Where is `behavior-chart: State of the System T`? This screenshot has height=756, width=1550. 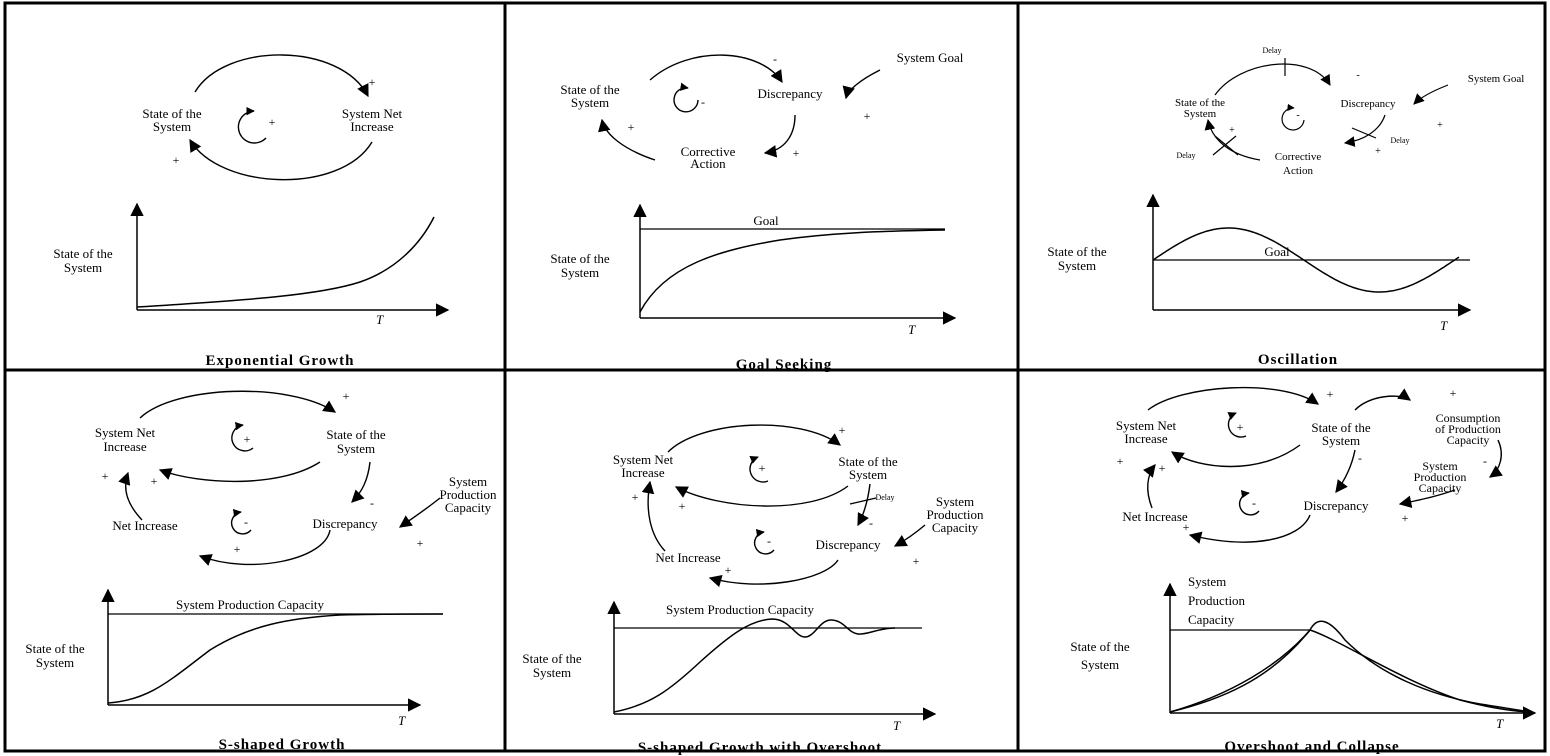
behavior-chart: State of the System T is located at coordinates (251, 264).